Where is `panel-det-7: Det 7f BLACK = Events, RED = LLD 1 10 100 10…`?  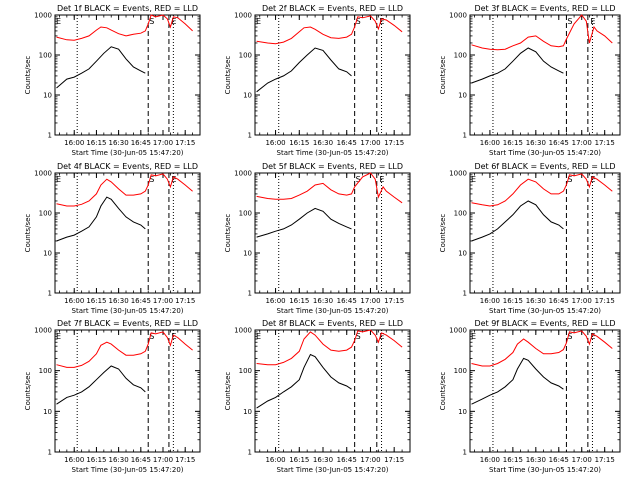 panel-det-7: Det 7f BLACK = Events, RED = LLD 1 10 100 10… is located at coordinates (112, 396).